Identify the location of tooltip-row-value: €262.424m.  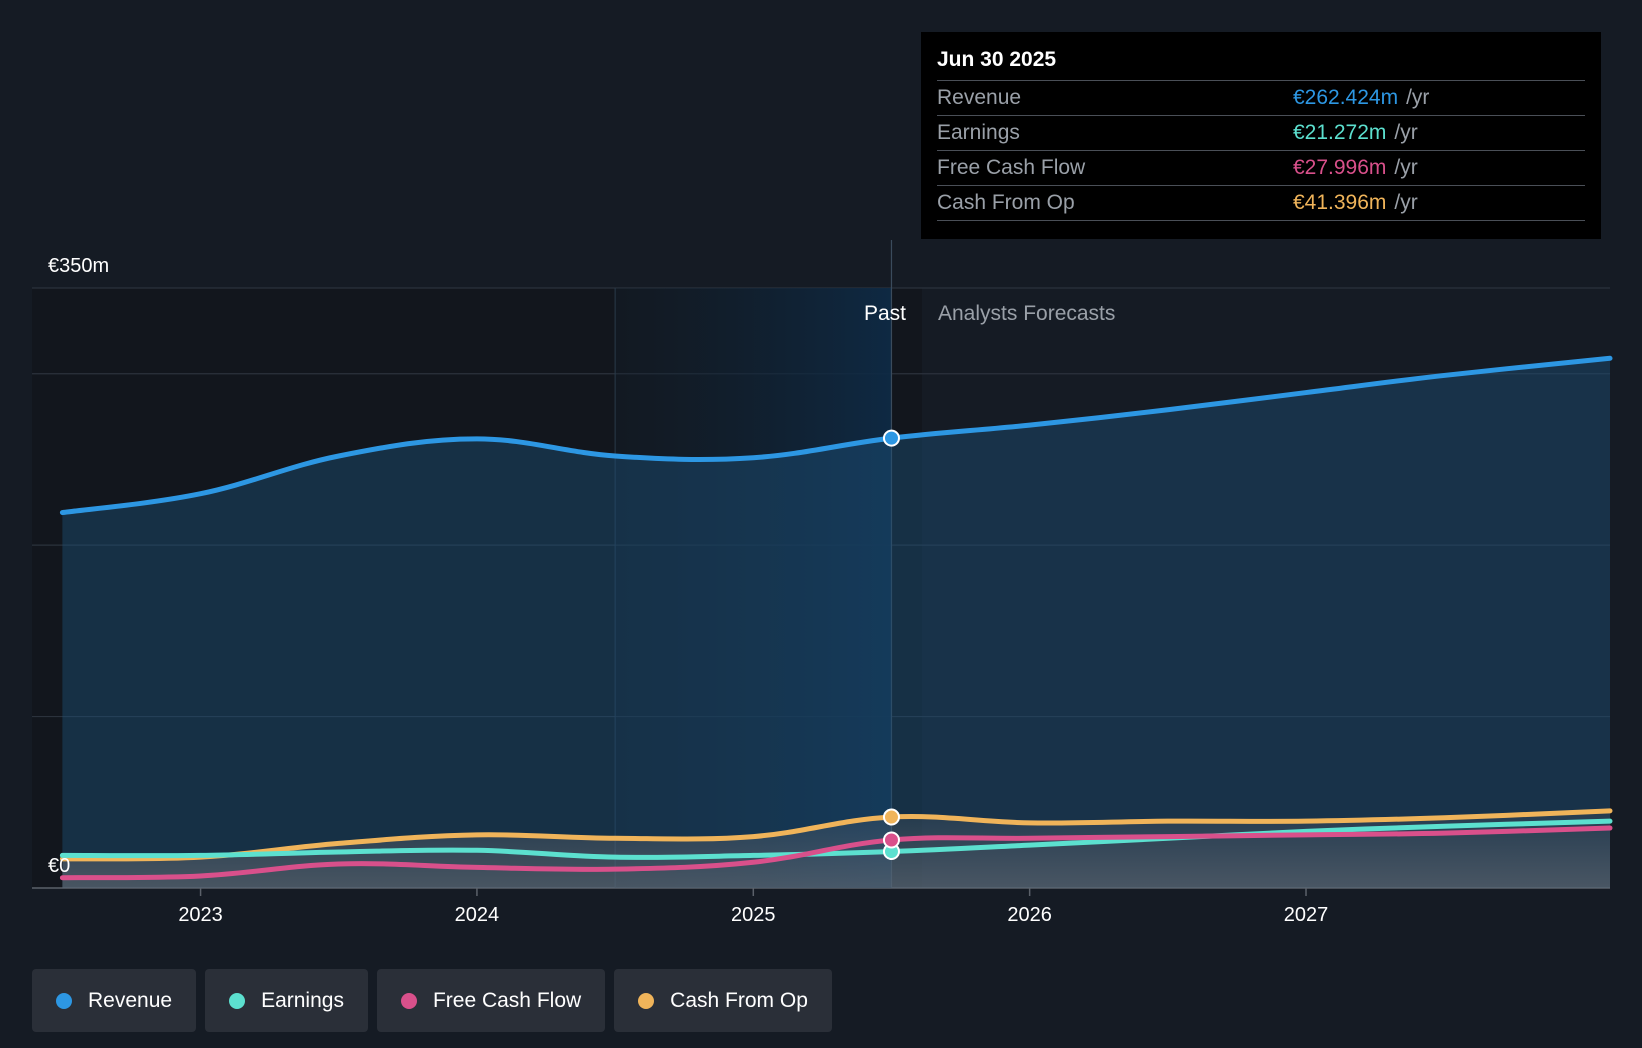
(1346, 97).